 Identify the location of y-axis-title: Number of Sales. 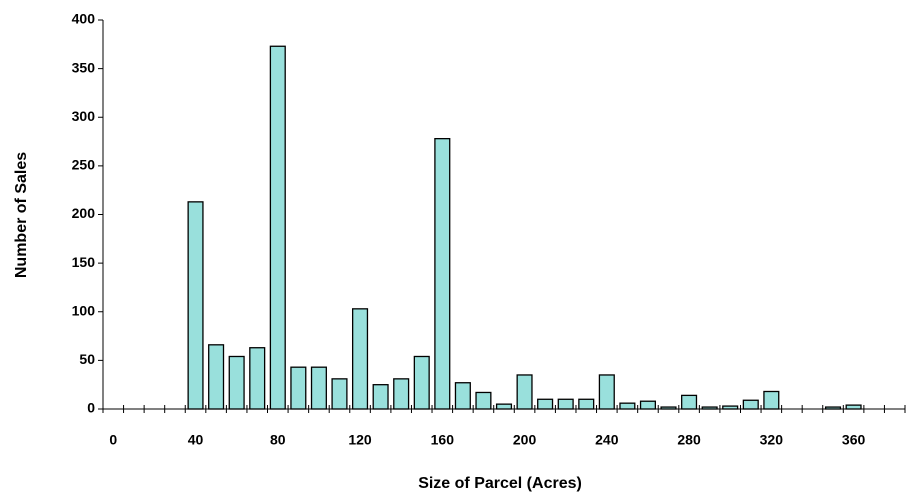
(21, 215).